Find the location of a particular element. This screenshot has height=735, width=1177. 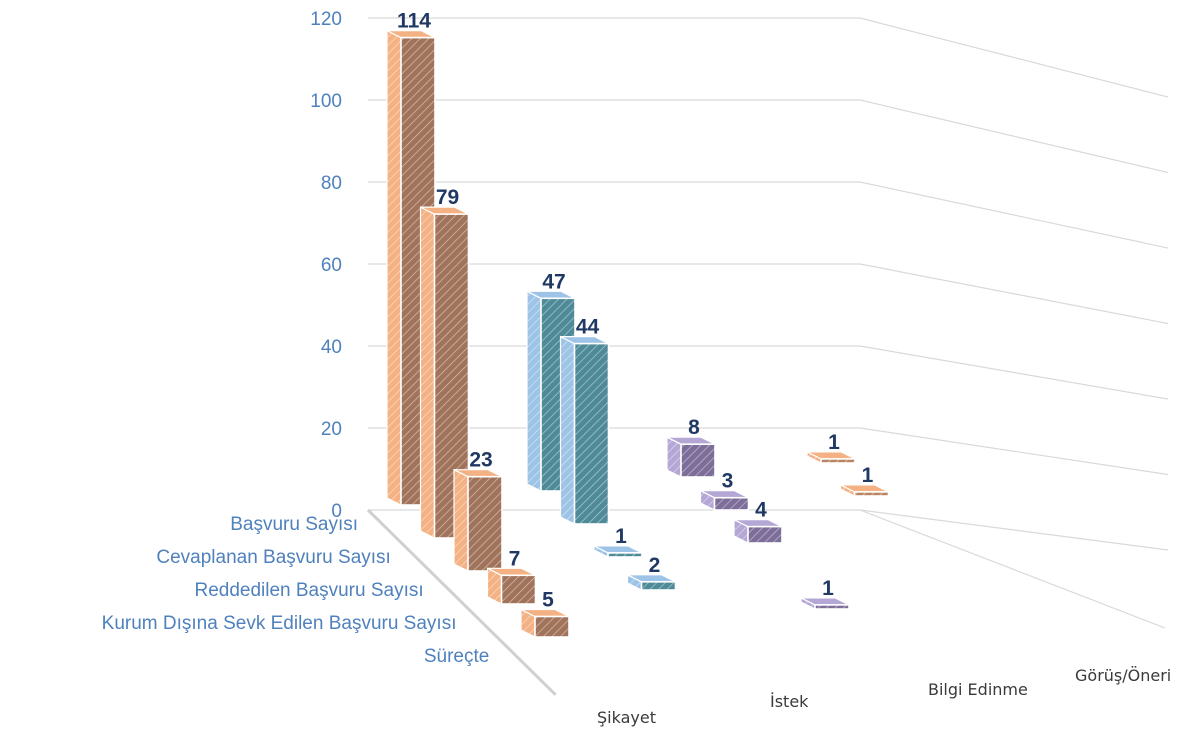

y-tick-label: 100 is located at coordinates (326, 101).